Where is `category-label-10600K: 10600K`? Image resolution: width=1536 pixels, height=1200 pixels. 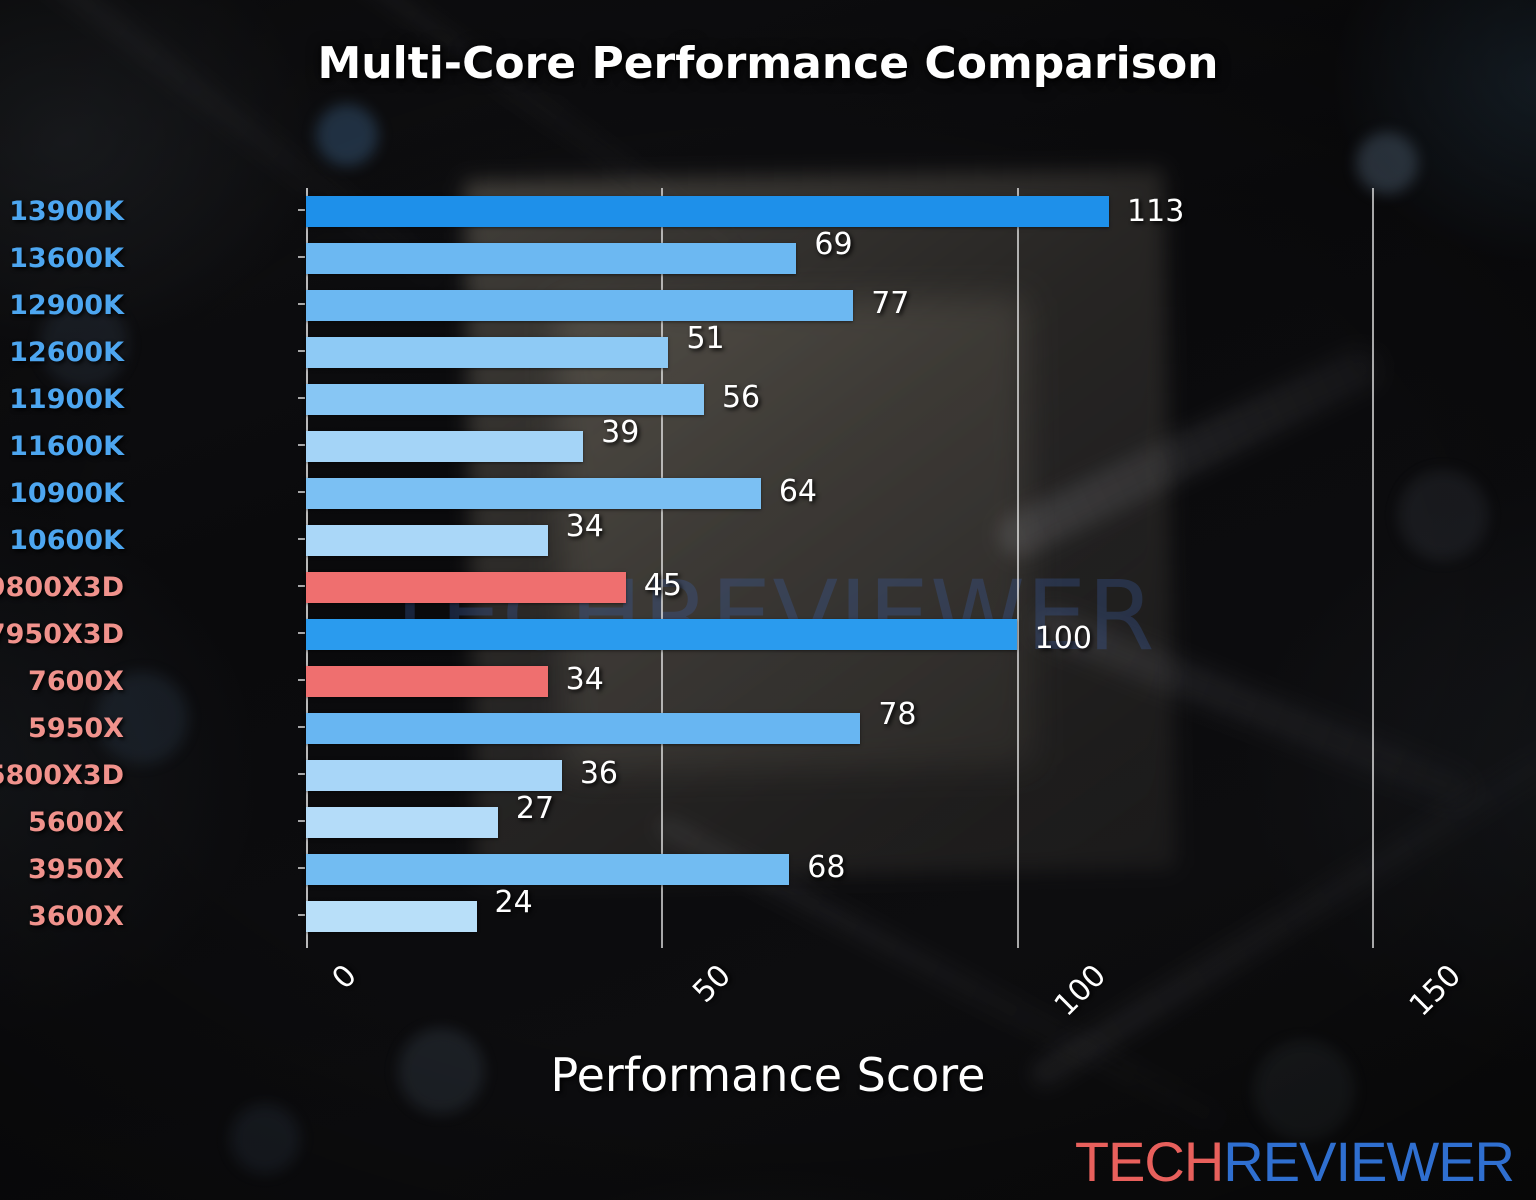 category-label-10600K: 10600K is located at coordinates (66, 540).